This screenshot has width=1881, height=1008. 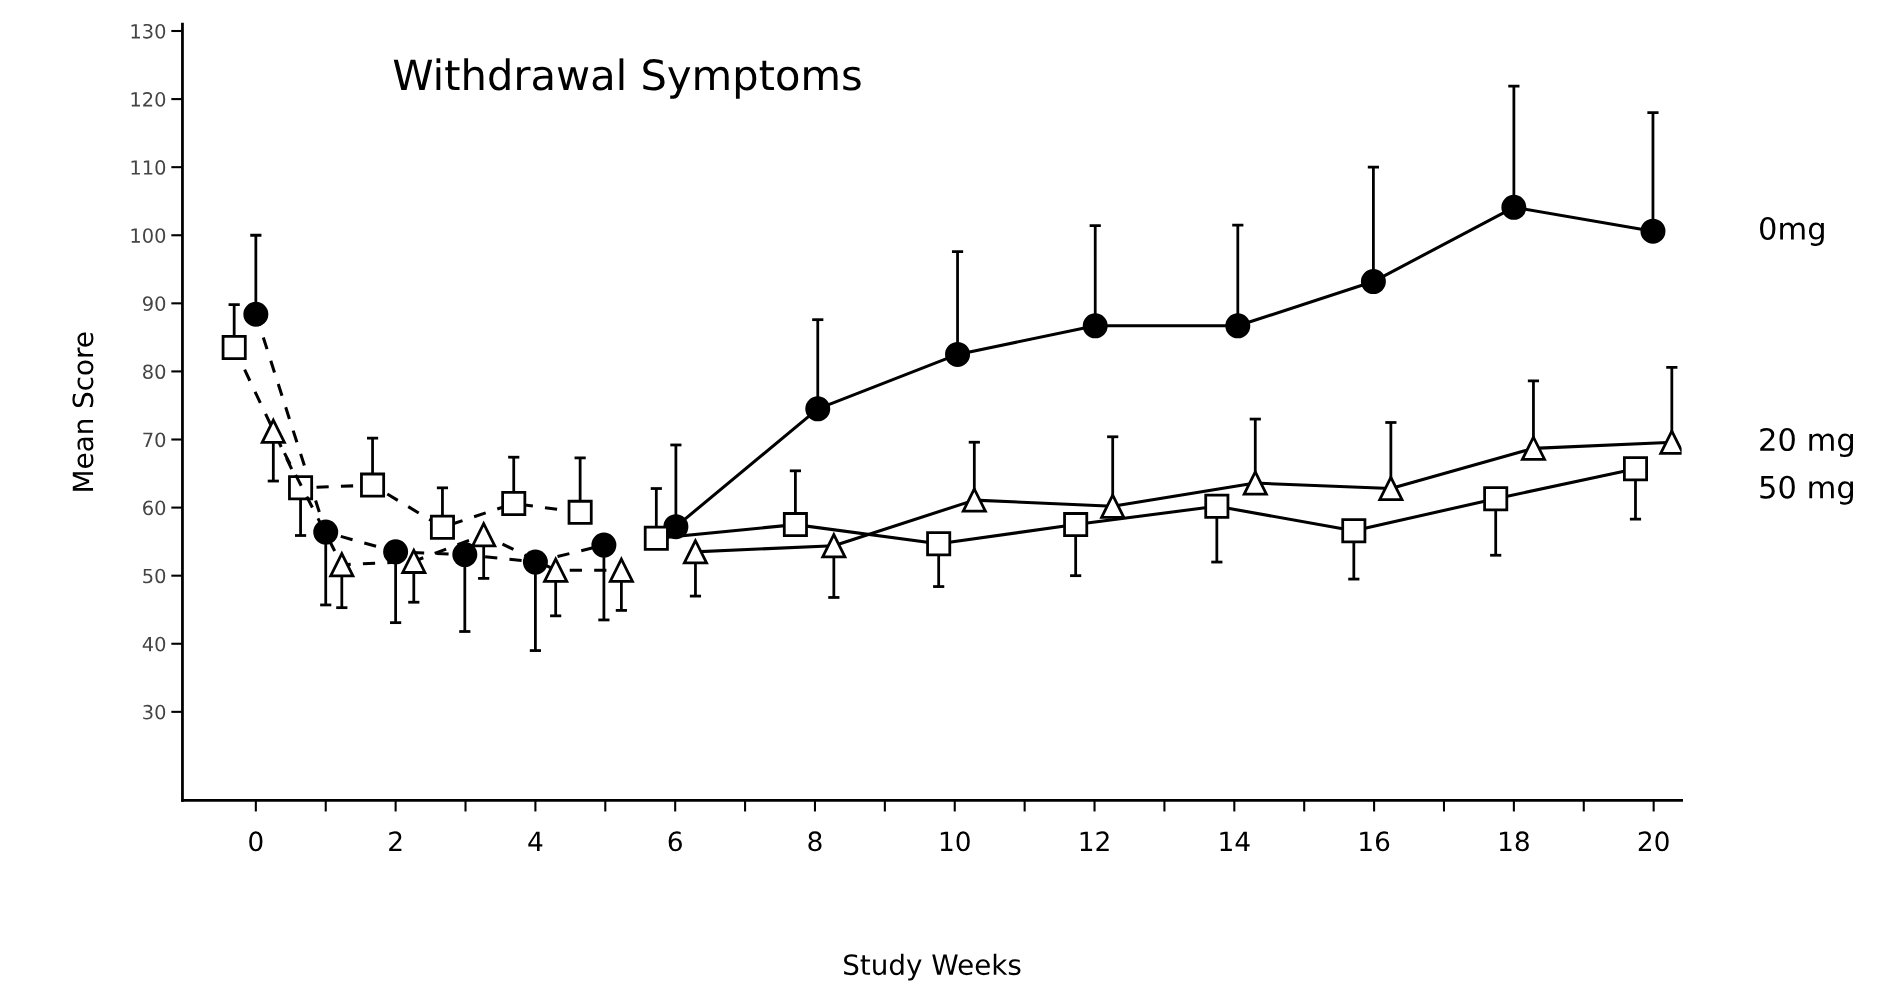 What do you see at coordinates (1806, 490) in the screenshot?
I see `text: 50 mg` at bounding box center [1806, 490].